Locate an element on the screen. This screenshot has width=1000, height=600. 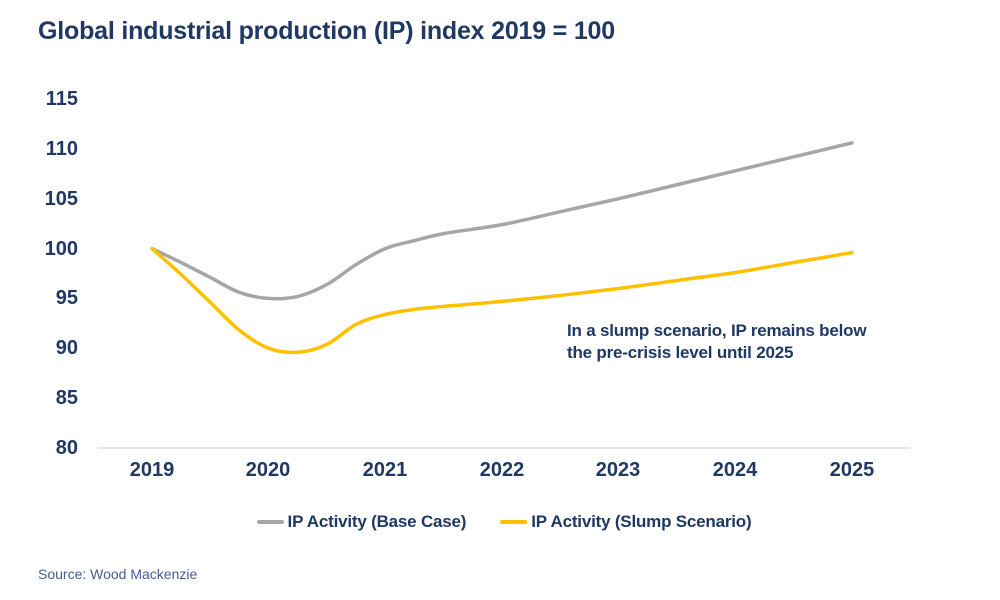
x-axis-tick: 2022 is located at coordinates (502, 470).